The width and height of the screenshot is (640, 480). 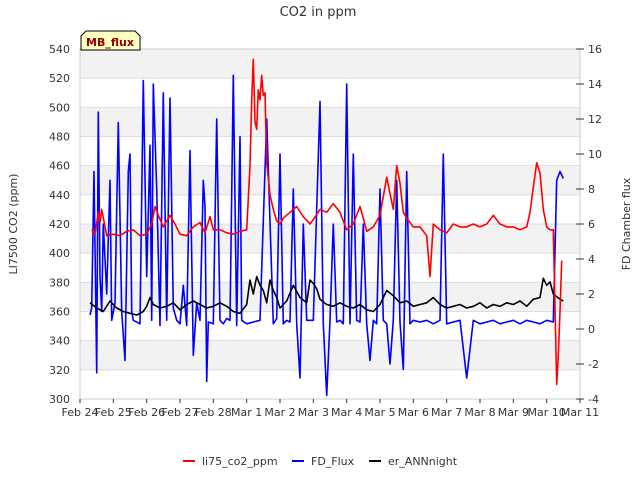 I want to click on x-tick-label: Mar 8, so click(x=479, y=412).